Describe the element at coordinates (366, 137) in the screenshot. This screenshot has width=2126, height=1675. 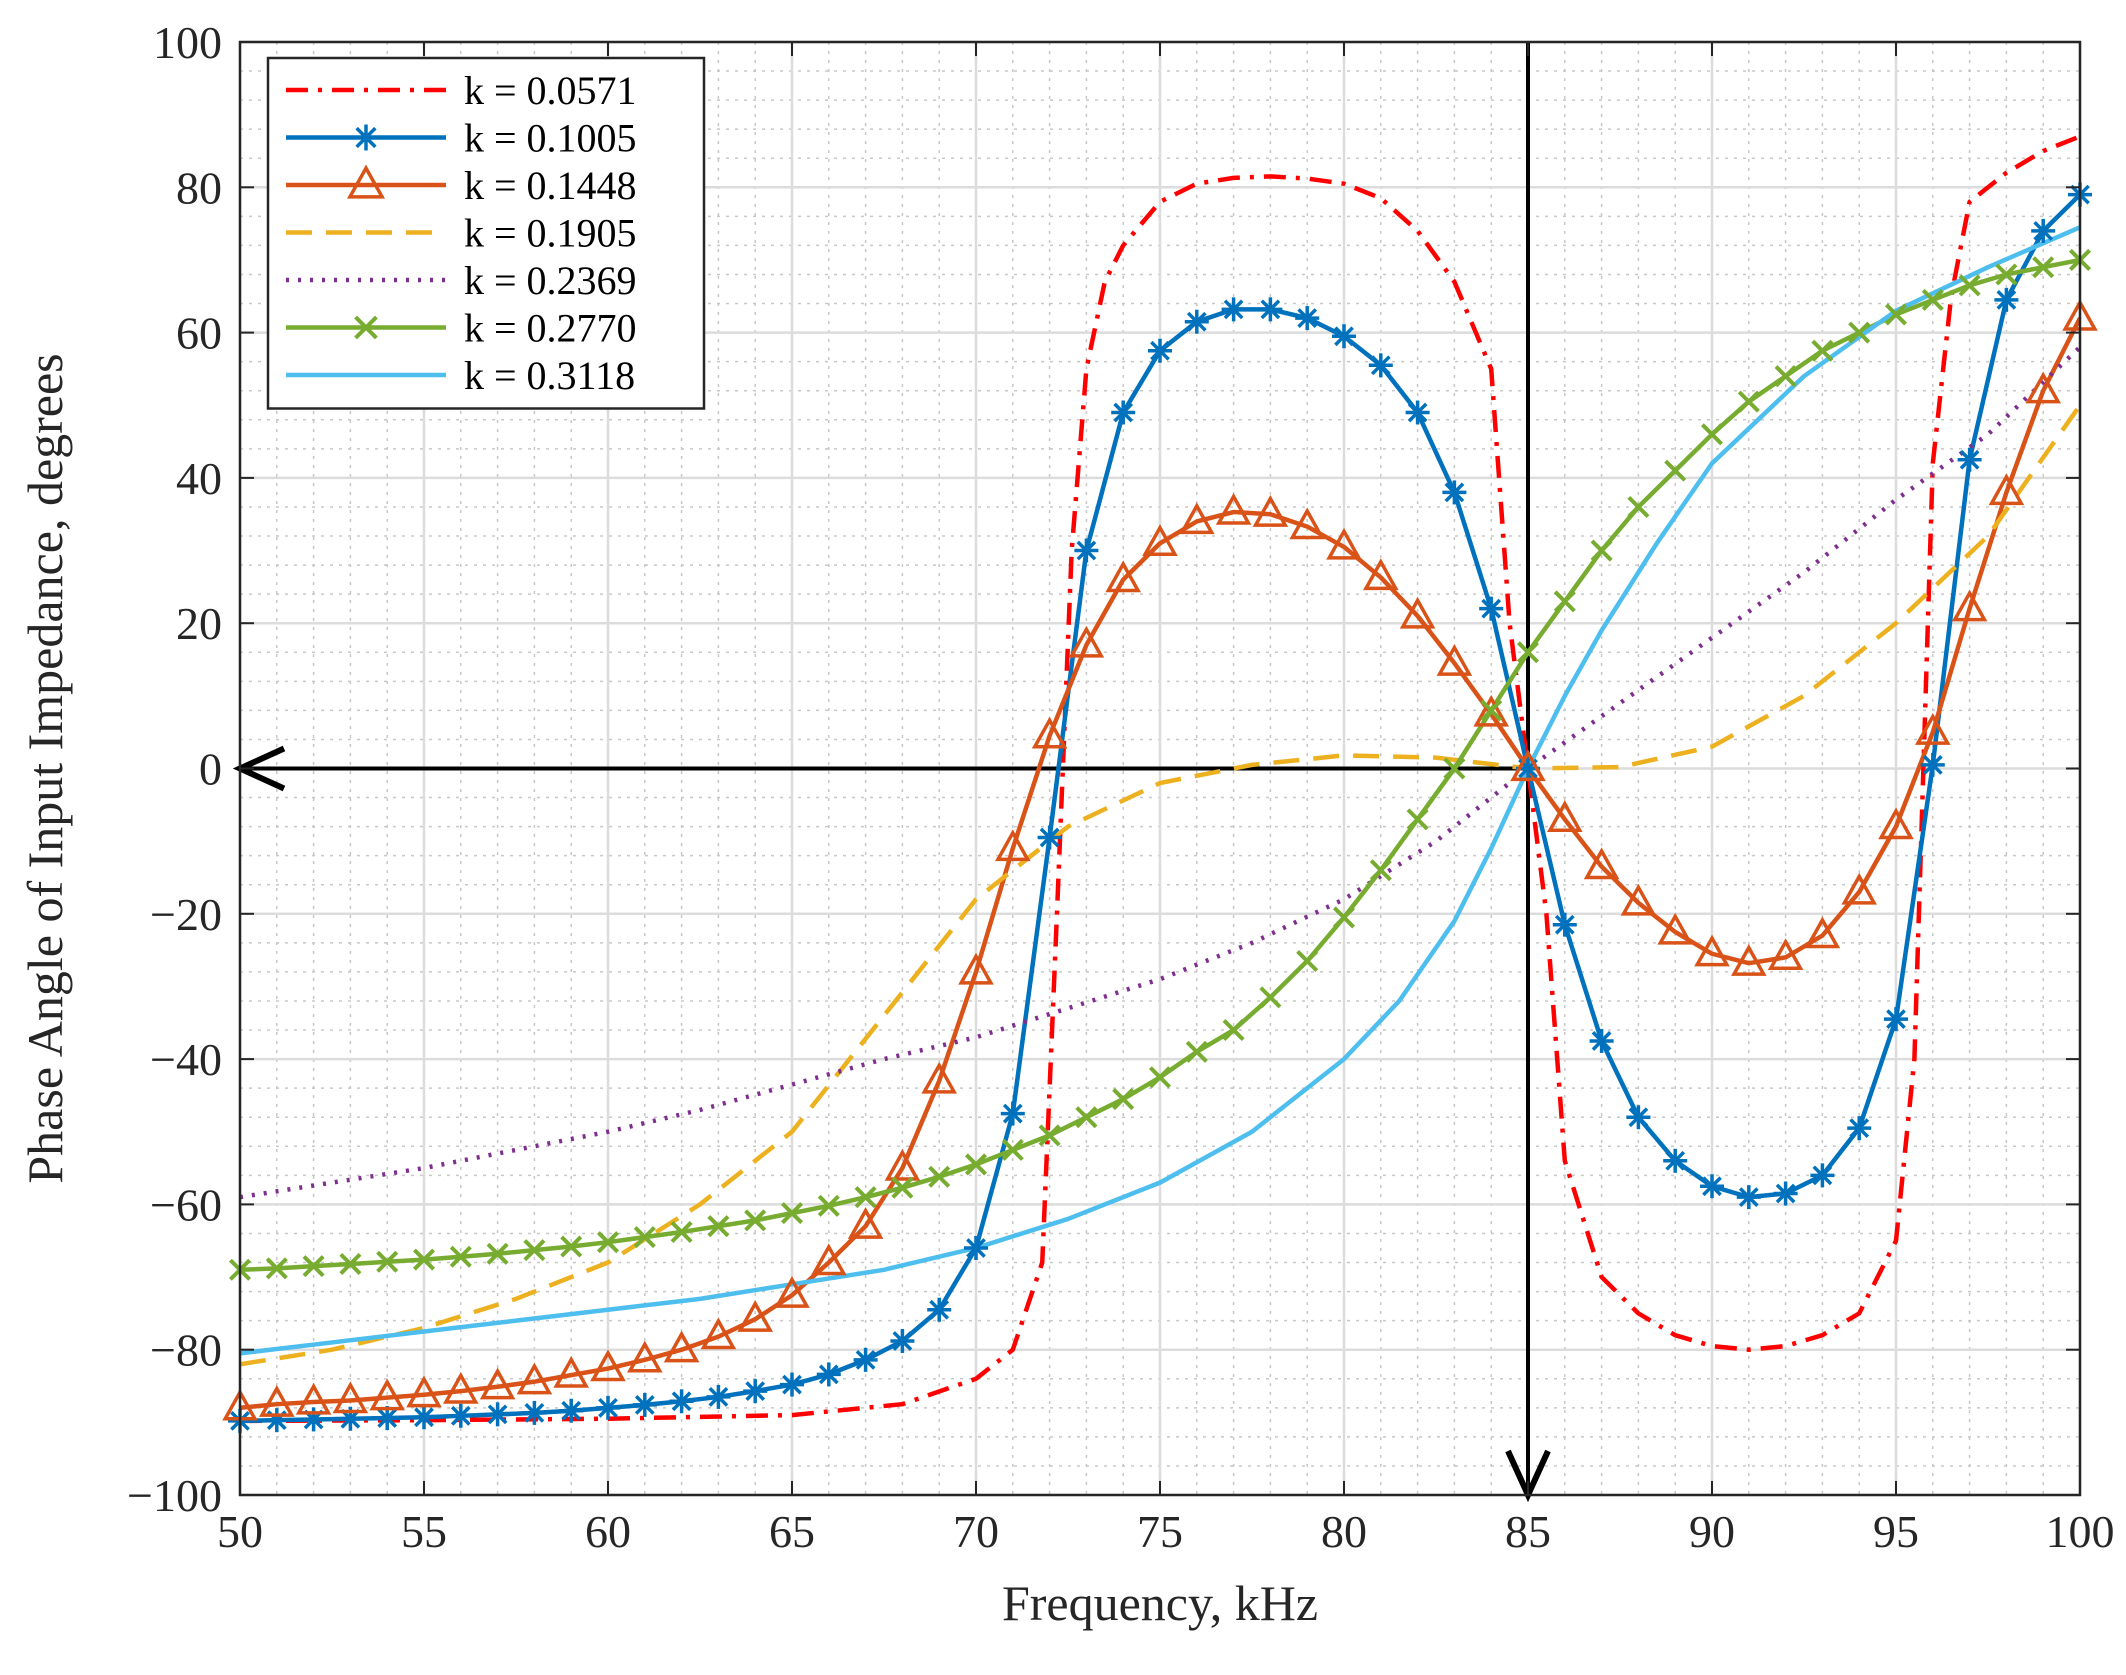
I see `legend-marker-2-stroke` at that location.